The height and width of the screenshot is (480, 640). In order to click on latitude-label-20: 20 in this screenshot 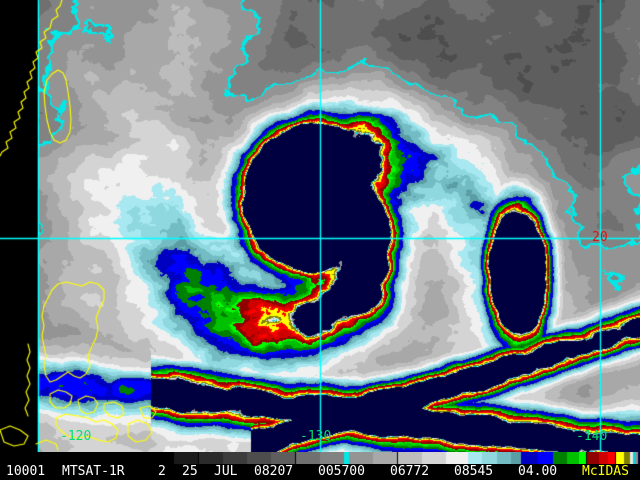, I will do `click(600, 237)`.